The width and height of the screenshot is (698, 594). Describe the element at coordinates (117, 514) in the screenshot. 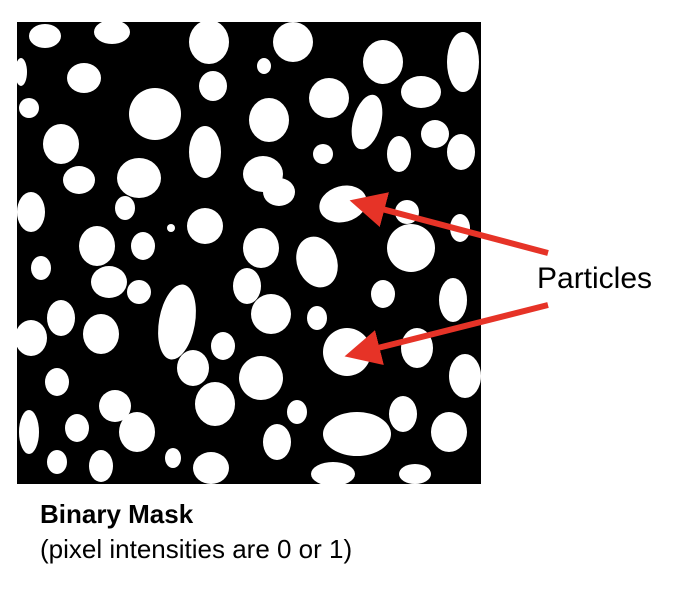

I see `caption-title: Binary Mask` at that location.